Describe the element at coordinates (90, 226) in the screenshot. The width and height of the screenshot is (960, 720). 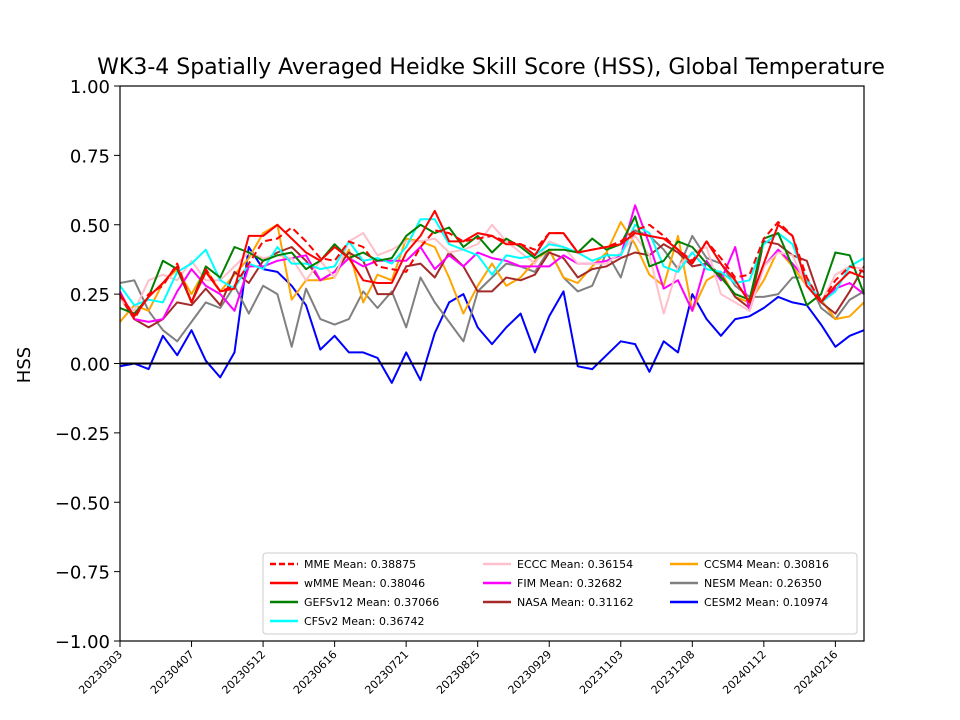
I see `y-tick-label: 0.50` at that location.